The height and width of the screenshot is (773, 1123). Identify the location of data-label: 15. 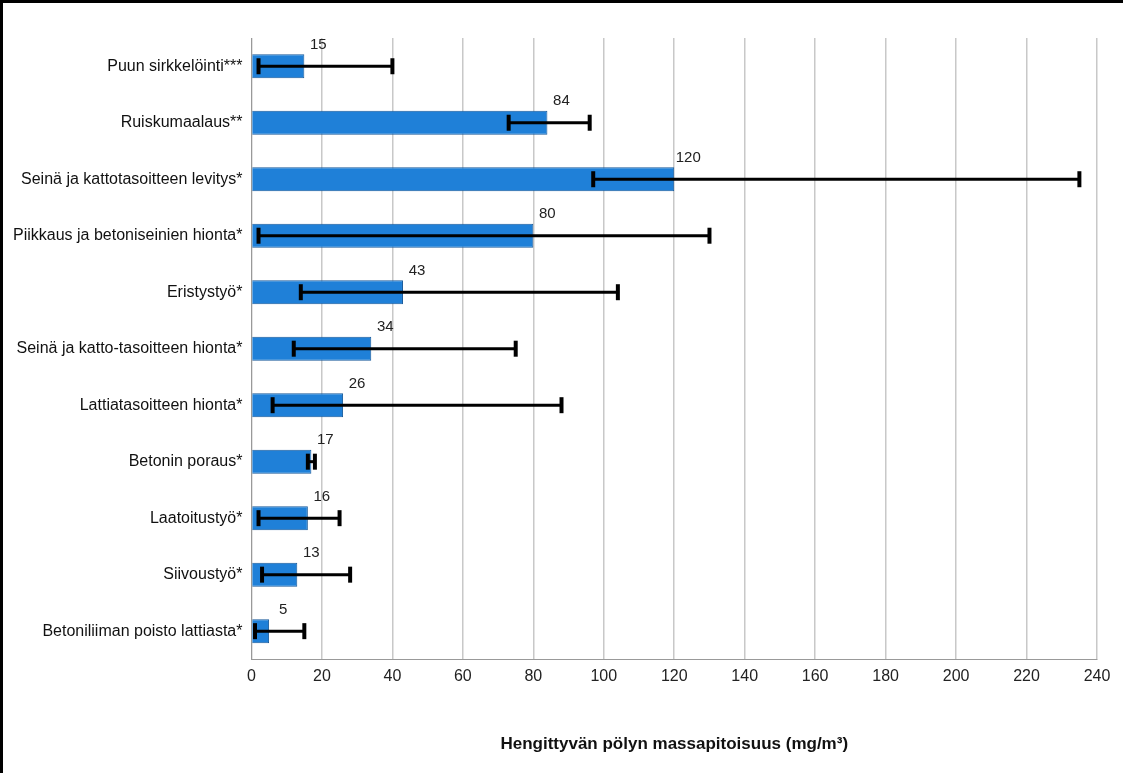
(318, 43).